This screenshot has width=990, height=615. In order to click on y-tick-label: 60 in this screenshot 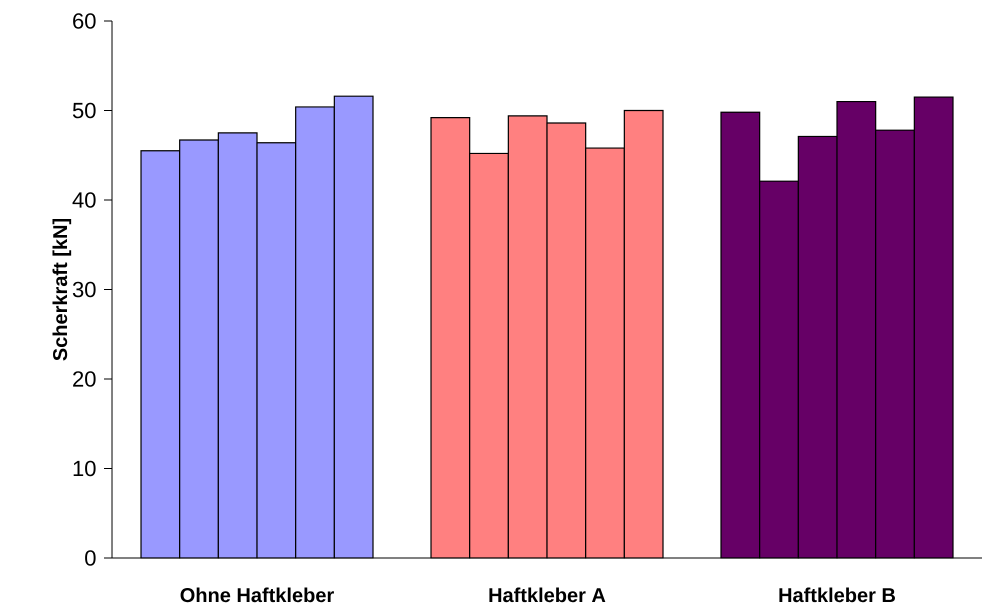, I will do `click(84, 21)`.